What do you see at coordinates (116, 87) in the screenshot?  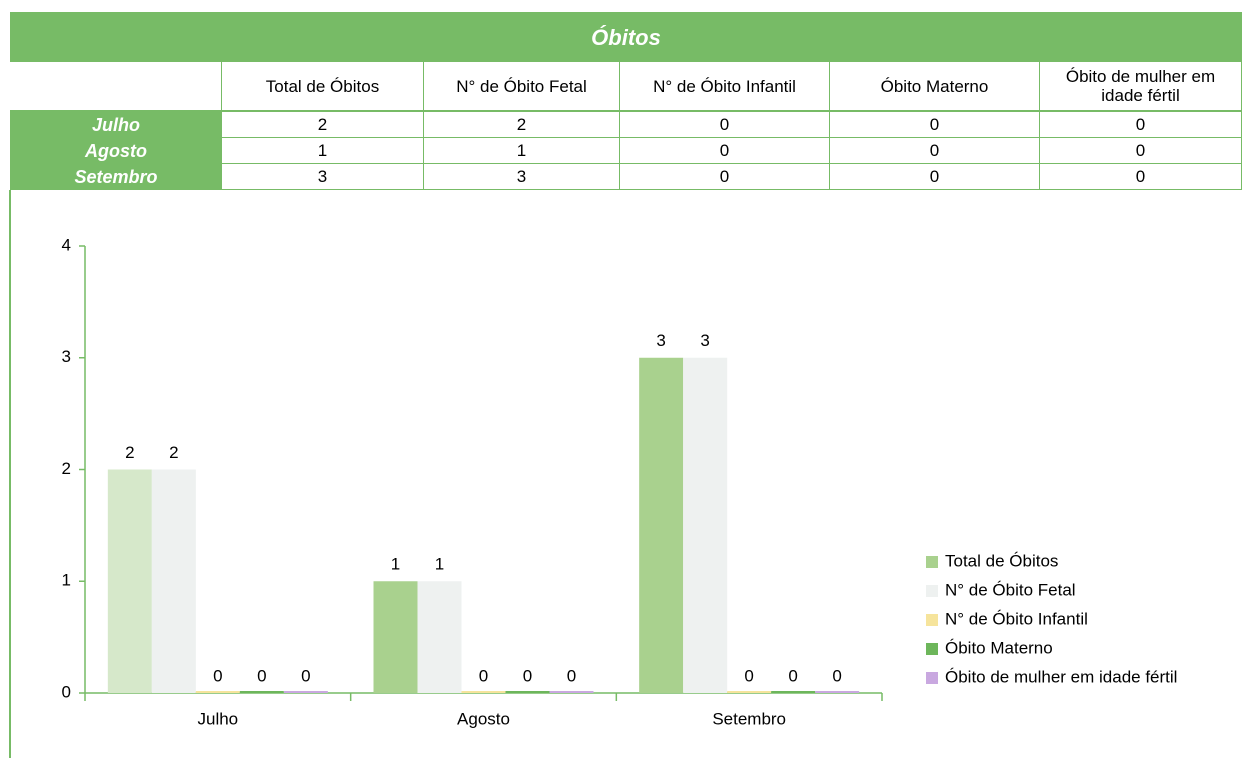 I see `header-blank` at bounding box center [116, 87].